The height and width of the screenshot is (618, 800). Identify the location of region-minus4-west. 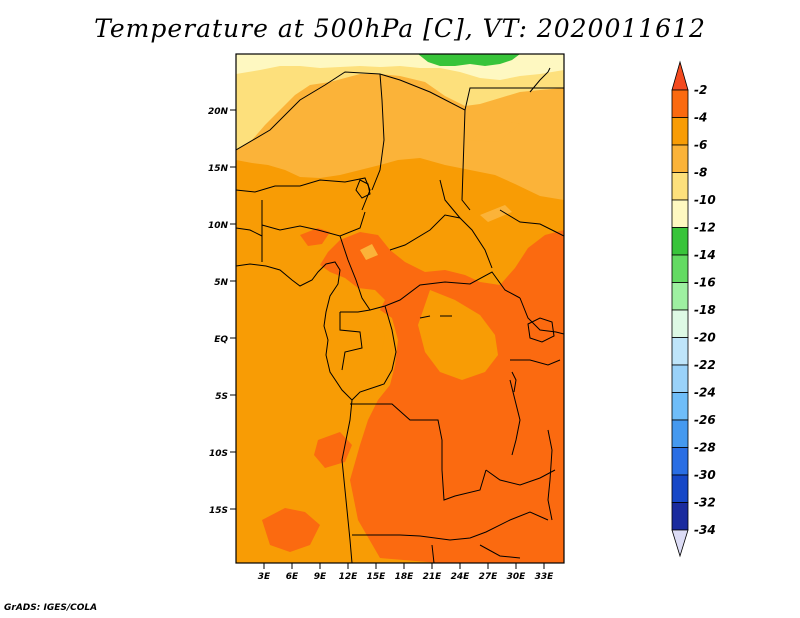
(315, 237).